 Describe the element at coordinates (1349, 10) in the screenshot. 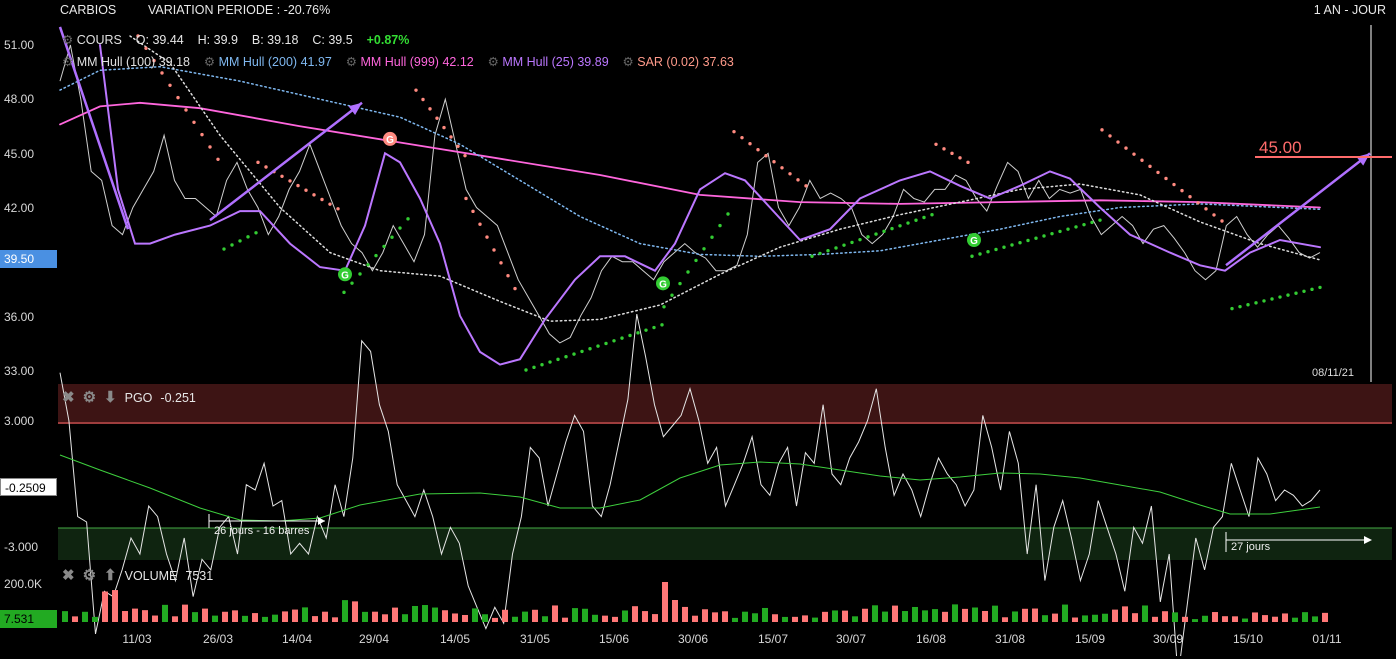

I see `period-selector: 1 AN - JOUR` at that location.